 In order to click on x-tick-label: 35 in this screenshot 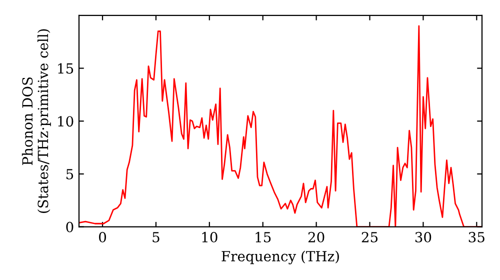, I will do `click(476, 237)`.